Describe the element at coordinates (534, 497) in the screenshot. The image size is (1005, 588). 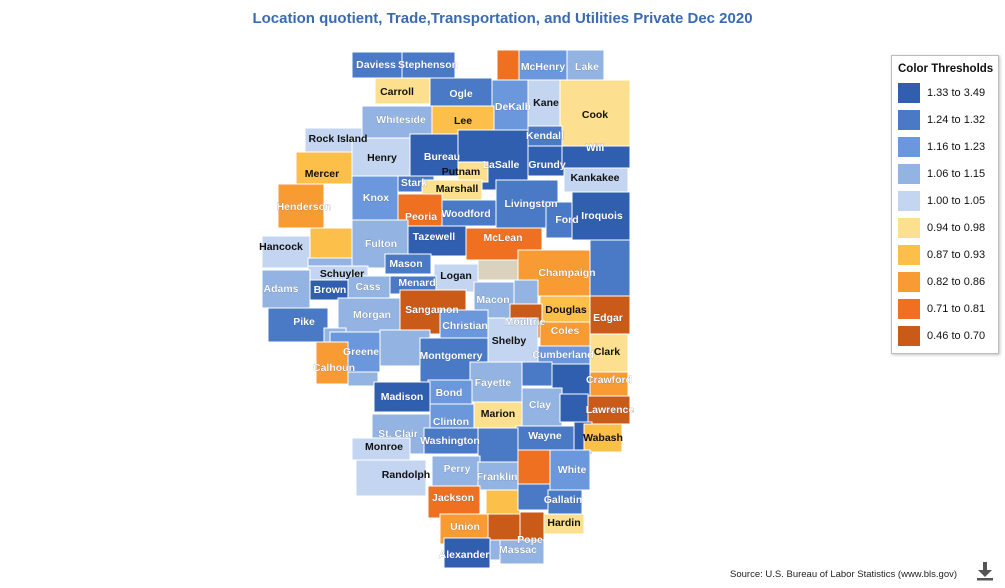
I see `county-saline` at that location.